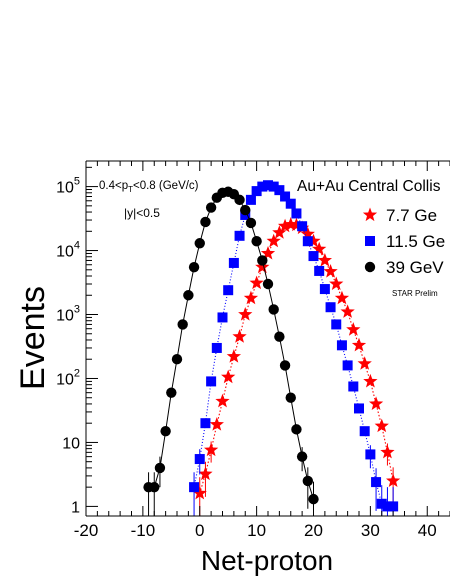 This screenshot has height=587, width=450. I want to click on legend-marker-7p7, so click(370, 214).